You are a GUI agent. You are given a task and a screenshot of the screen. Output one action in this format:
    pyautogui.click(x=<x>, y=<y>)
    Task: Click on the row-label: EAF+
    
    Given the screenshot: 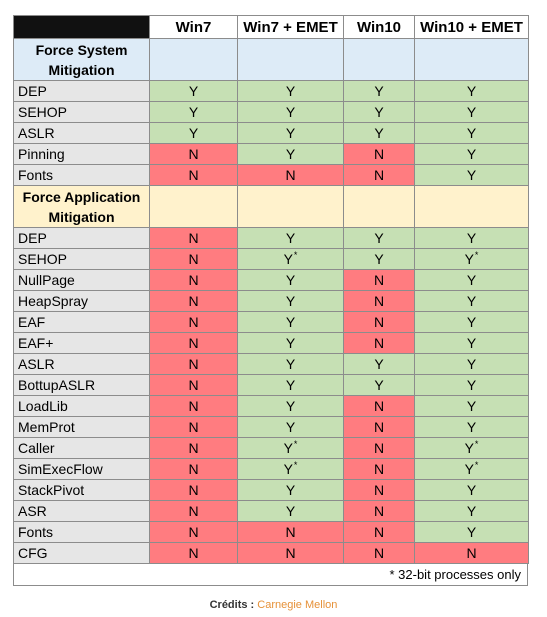 What is the action you would take?
    pyautogui.click(x=81, y=343)
    